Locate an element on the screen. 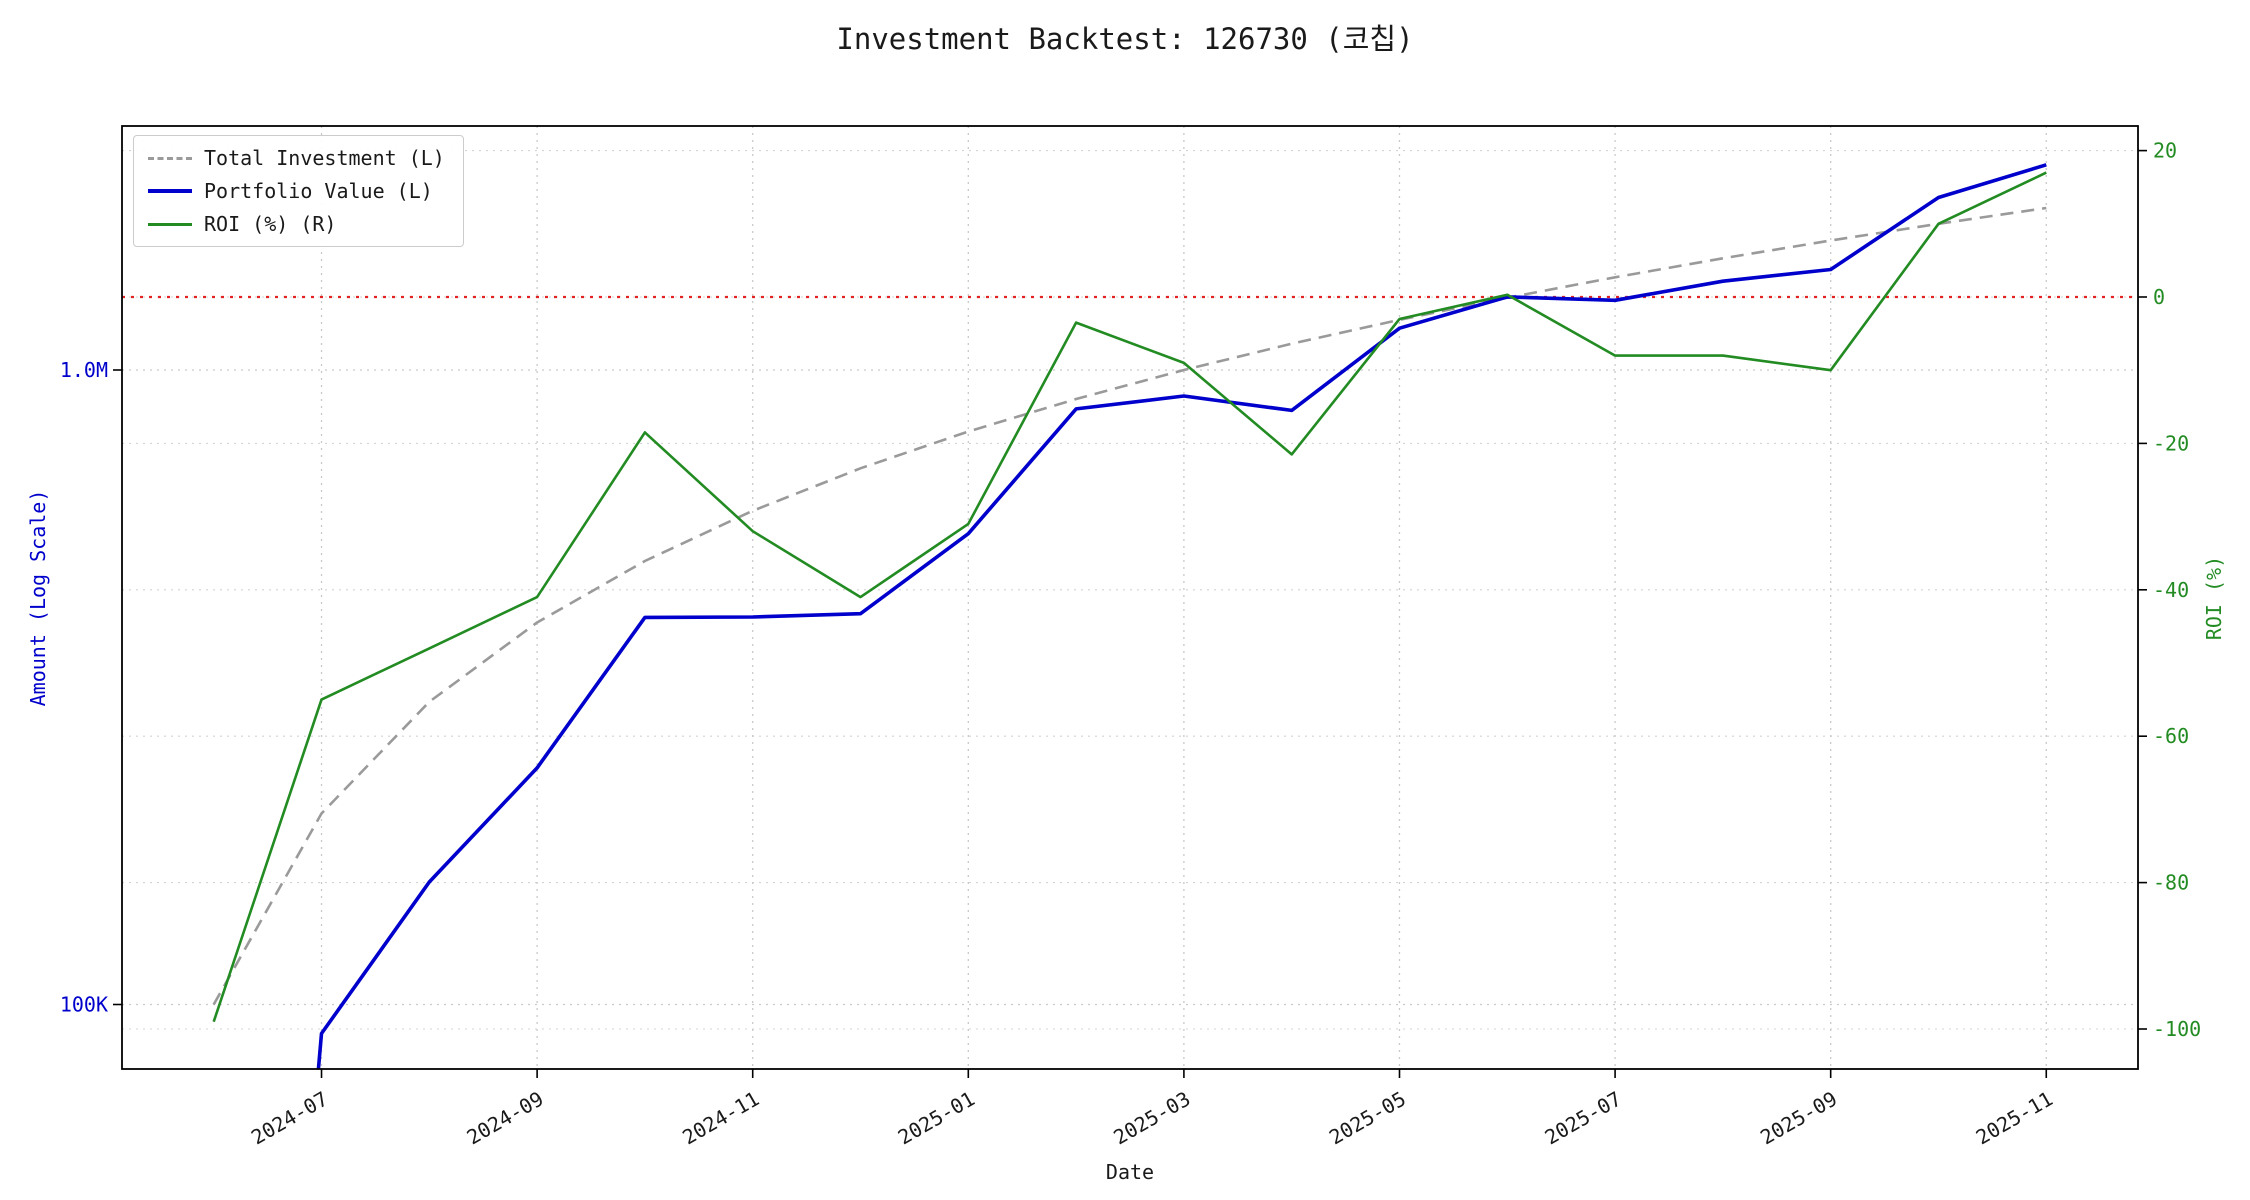 This screenshot has height=1200, width=2250. y-axis-label-right: ROI (%) is located at coordinates (2214, 598).